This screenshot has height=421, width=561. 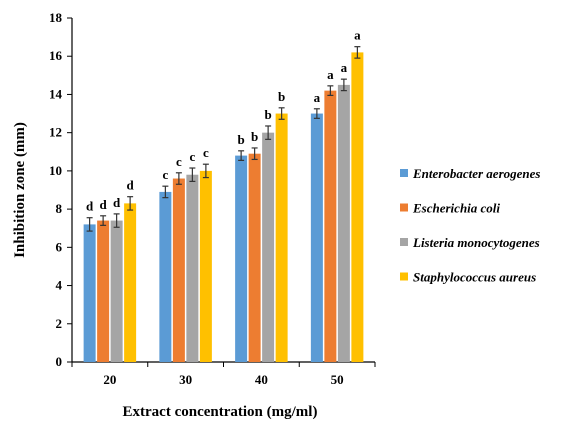 I want to click on y-tick-label: 6, so click(x=59, y=246).